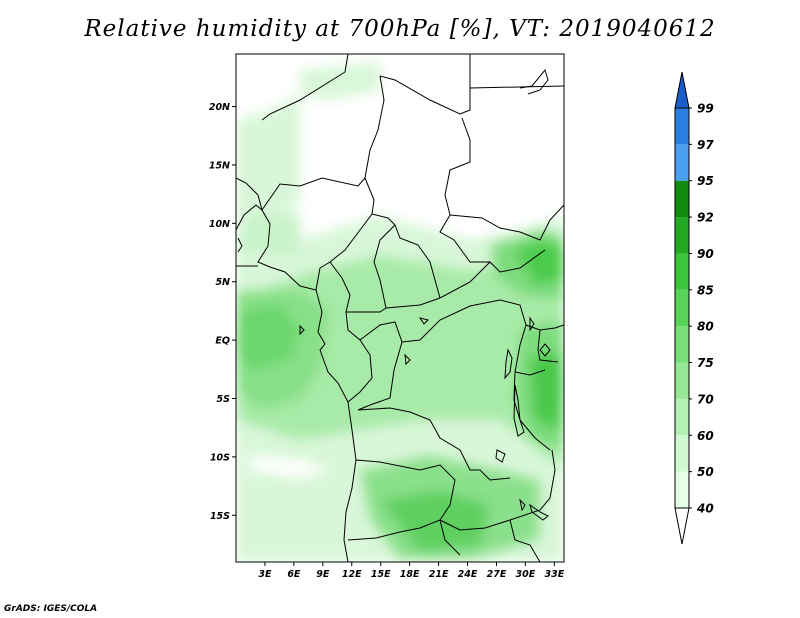 Image resolution: width=800 pixels, height=618 pixels. Describe the element at coordinates (705, 436) in the screenshot. I see `colorbar-label: 60` at that location.